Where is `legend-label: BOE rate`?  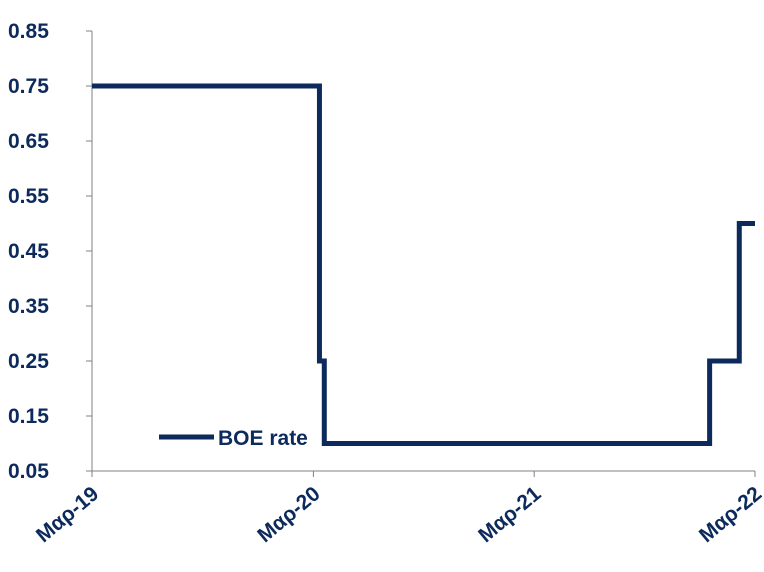 legend-label: BOE rate is located at coordinates (263, 438).